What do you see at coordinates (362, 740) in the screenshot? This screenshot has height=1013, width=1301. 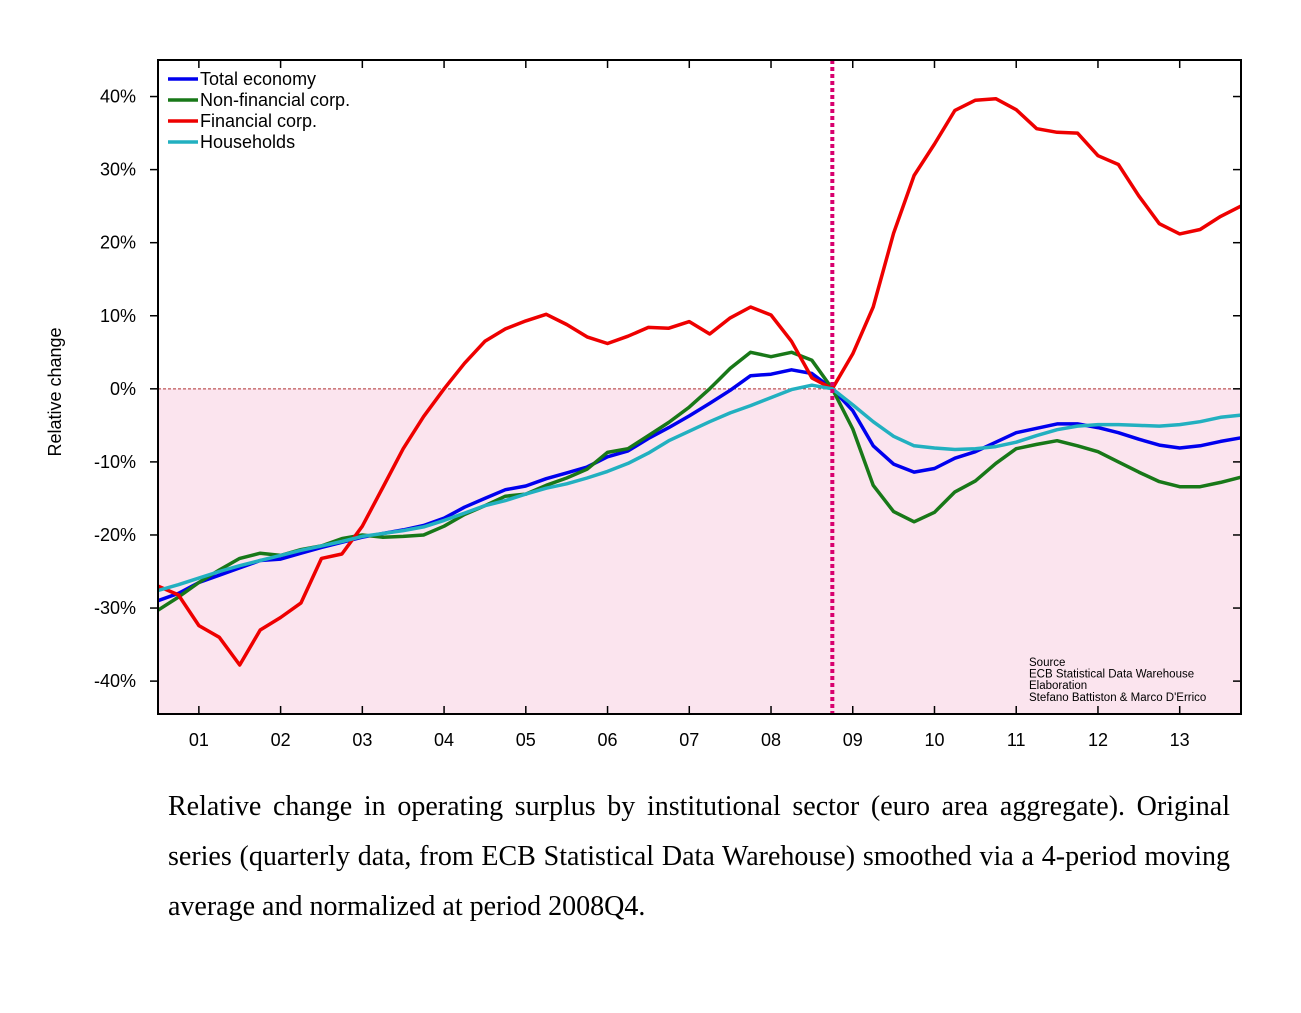 I see `x-tick-label: 03` at bounding box center [362, 740].